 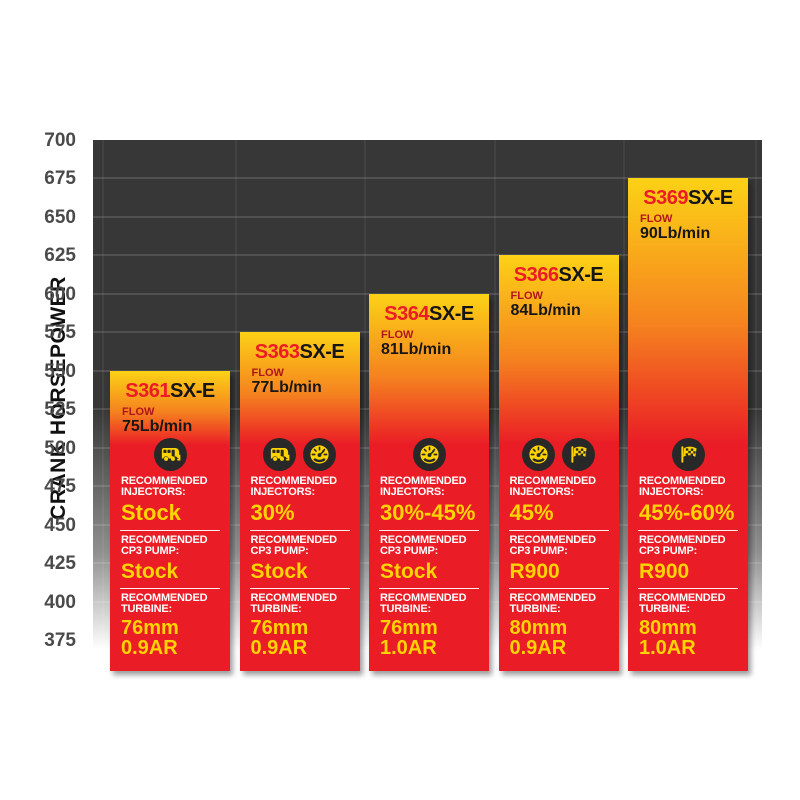 I want to click on flow-block: FLOW 90Lb/min, so click(x=688, y=226).